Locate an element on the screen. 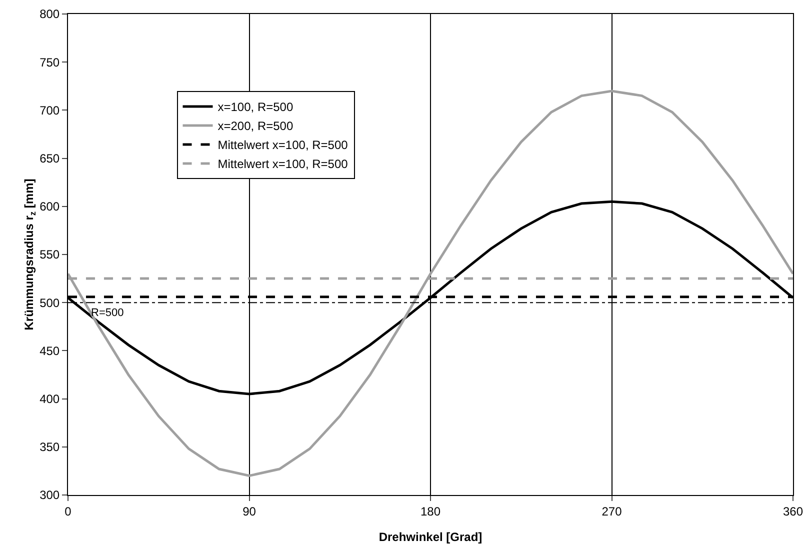 This screenshot has width=809, height=547. x-tick-label: 90 is located at coordinates (249, 511).